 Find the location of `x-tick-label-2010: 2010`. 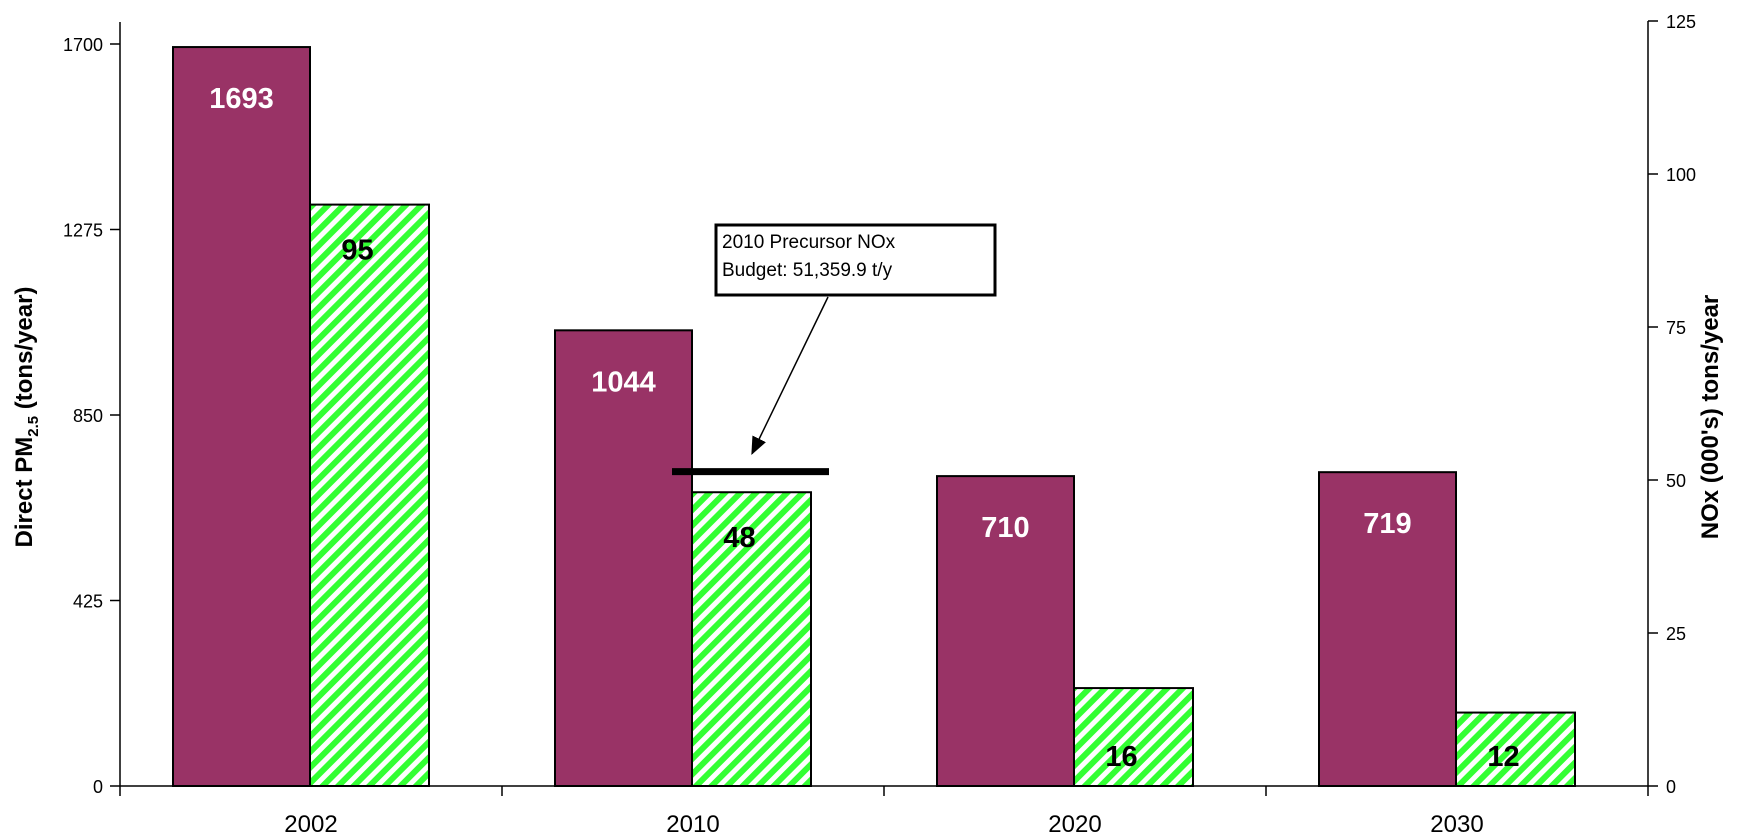

x-tick-label-2010: 2010 is located at coordinates (692, 824).